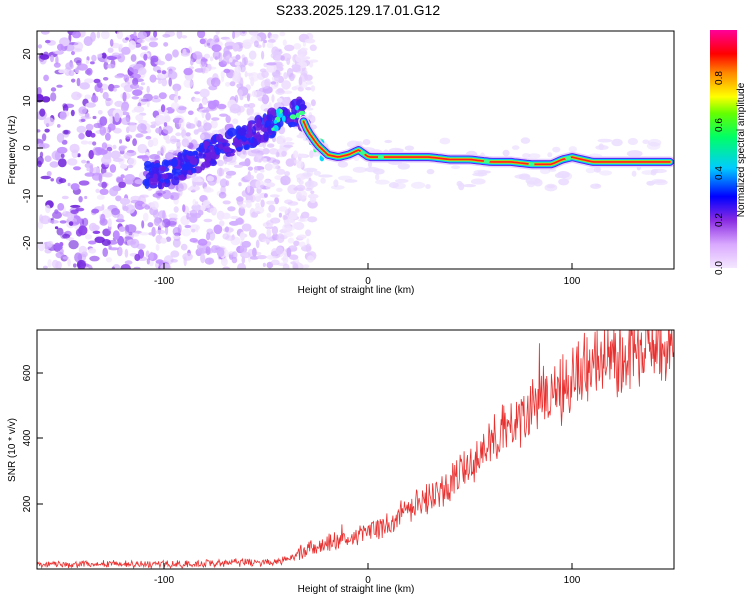  Describe the element at coordinates (27, 195) in the screenshot. I see `spectrogram-ytick-label: -10` at that location.